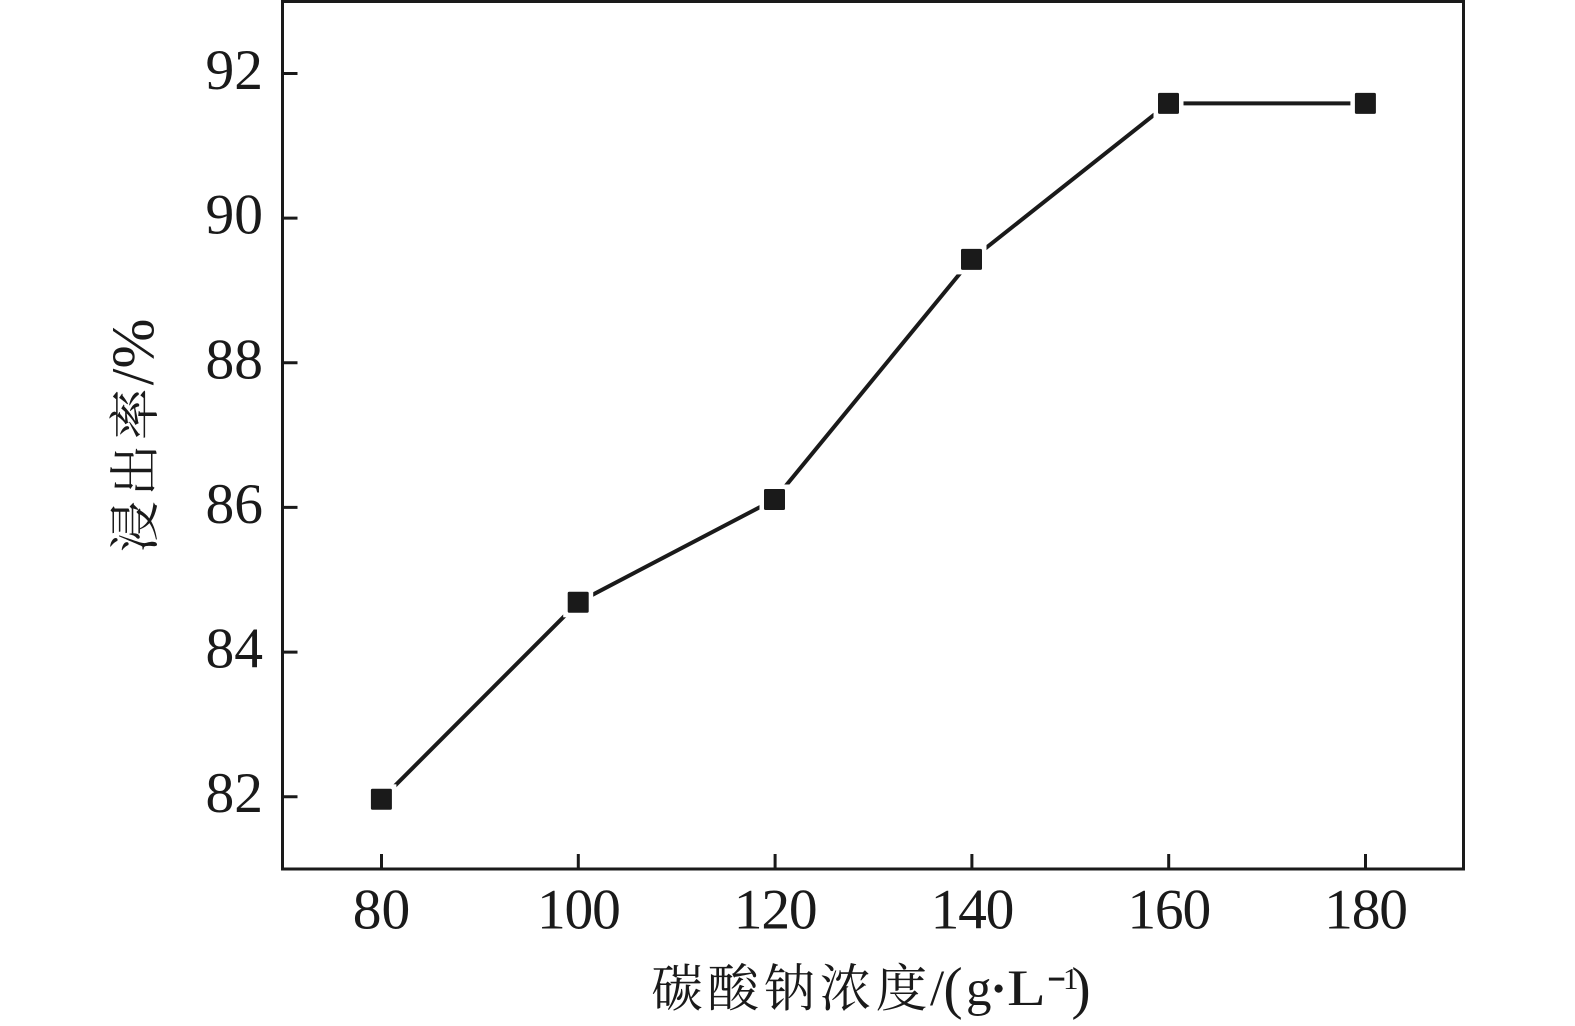  What do you see at coordinates (1026, 989) in the screenshot?
I see `svg-text: L` at bounding box center [1026, 989].